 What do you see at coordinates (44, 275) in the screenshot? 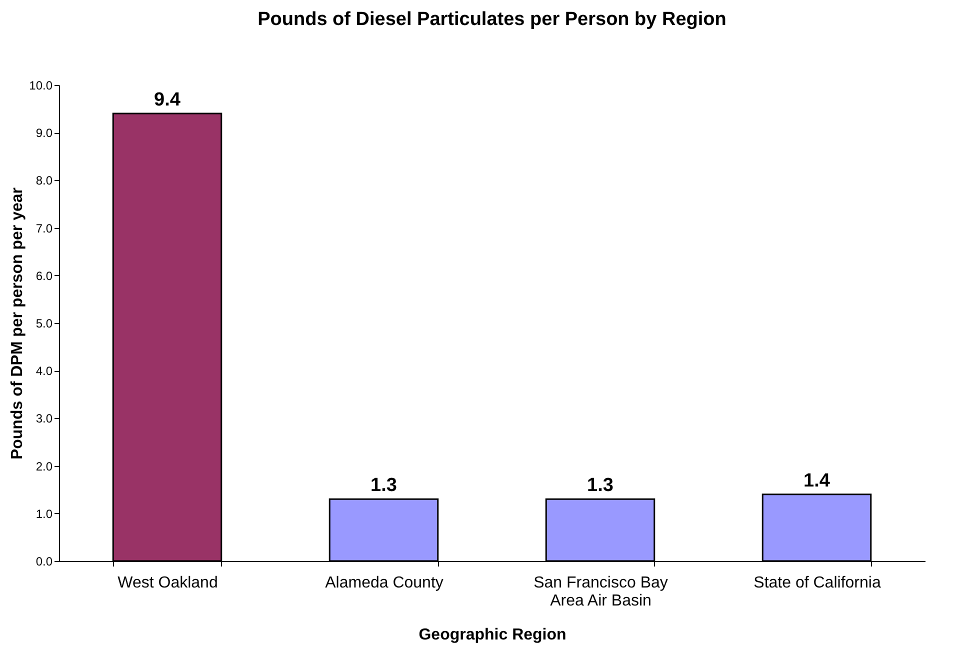
I see `y-tick-label: 6.0` at bounding box center [44, 275].